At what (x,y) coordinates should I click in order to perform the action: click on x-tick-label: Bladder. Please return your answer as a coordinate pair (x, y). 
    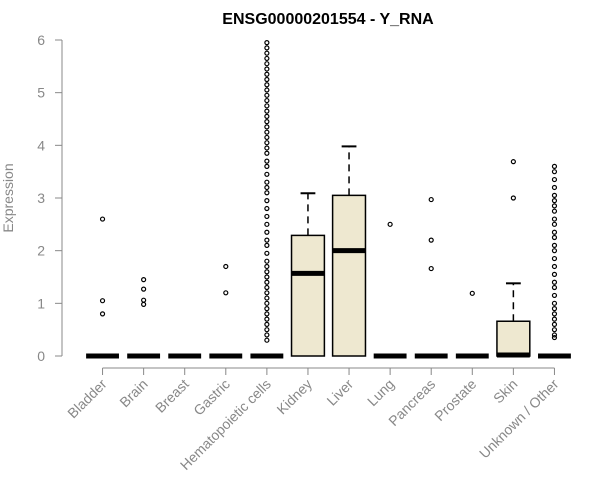
    Looking at the image, I should click on (87, 399).